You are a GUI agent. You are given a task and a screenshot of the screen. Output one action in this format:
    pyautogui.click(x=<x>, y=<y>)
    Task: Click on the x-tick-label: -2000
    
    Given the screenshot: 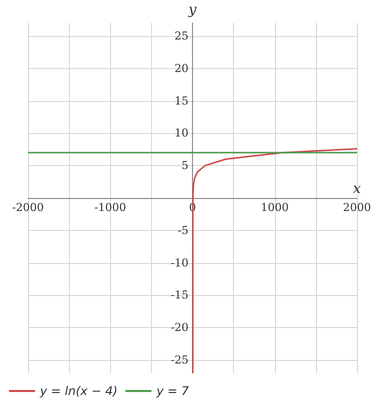 What is the action you would take?
    pyautogui.click(x=28, y=207)
    